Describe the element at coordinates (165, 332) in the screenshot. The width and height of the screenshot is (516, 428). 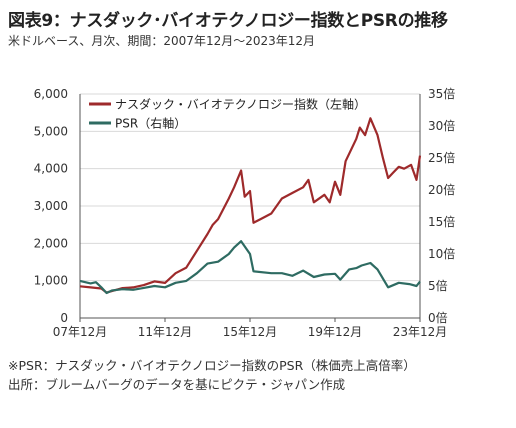
I see `x-tick-label: 11年12月` at that location.